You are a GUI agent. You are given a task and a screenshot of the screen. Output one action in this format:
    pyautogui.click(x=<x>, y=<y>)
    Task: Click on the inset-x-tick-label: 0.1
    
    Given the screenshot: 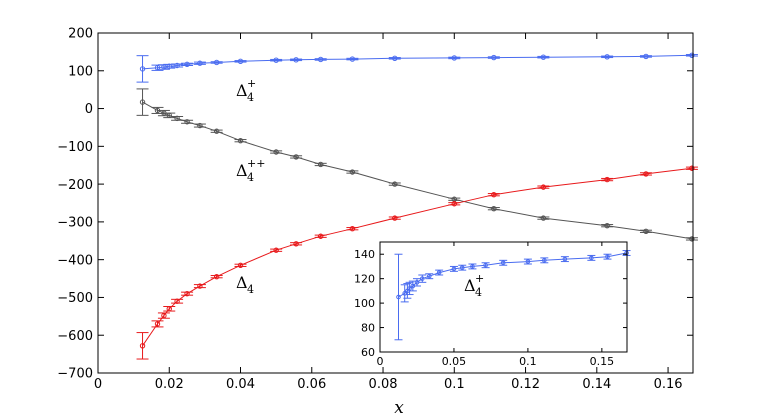 What is the action you would take?
    pyautogui.click(x=528, y=361)
    